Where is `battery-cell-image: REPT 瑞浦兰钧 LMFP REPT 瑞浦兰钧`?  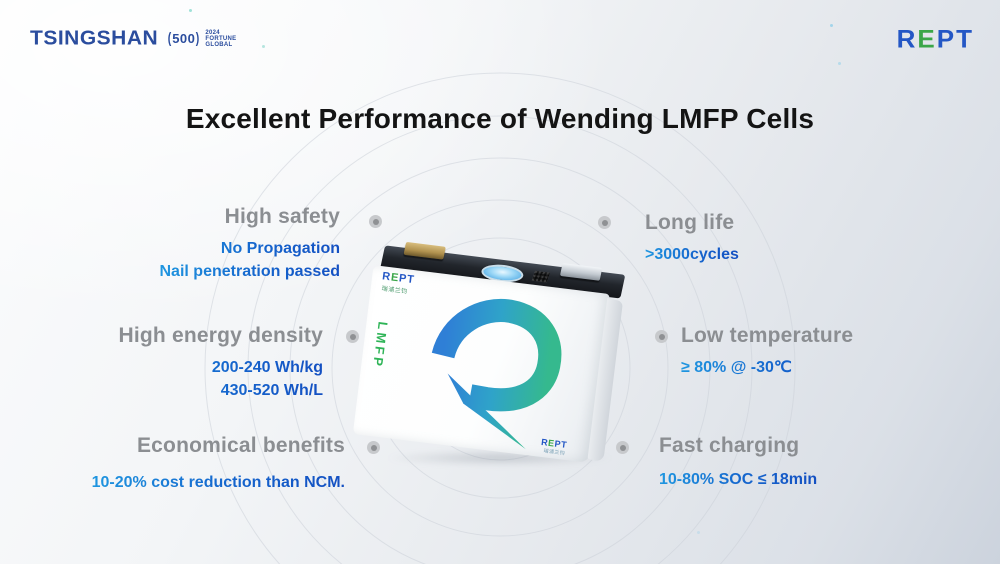
battery-cell-image: REPT 瑞浦兰钧 LMFP REPT 瑞浦兰钧 is located at coordinates (489, 353).